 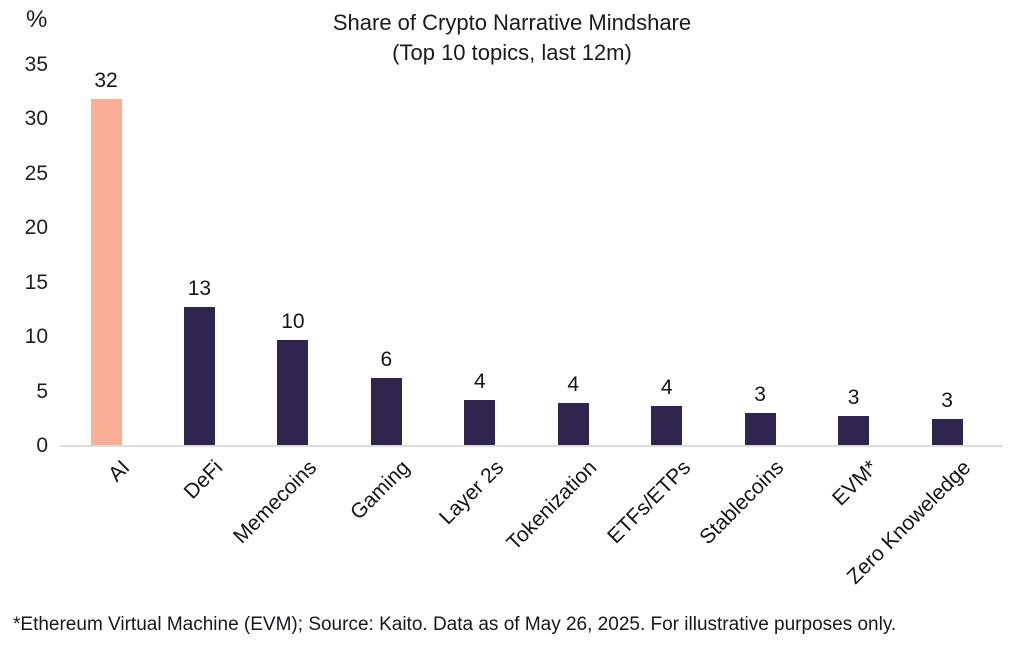 I want to click on y-axis-tick-label: 10, so click(x=36, y=337).